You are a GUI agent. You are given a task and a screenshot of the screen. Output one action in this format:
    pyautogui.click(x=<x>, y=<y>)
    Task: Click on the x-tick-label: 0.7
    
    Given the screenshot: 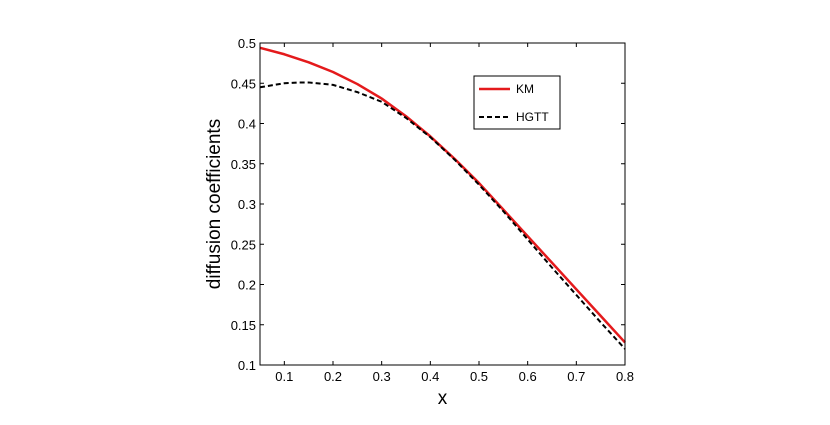 What is the action you would take?
    pyautogui.click(x=576, y=376)
    